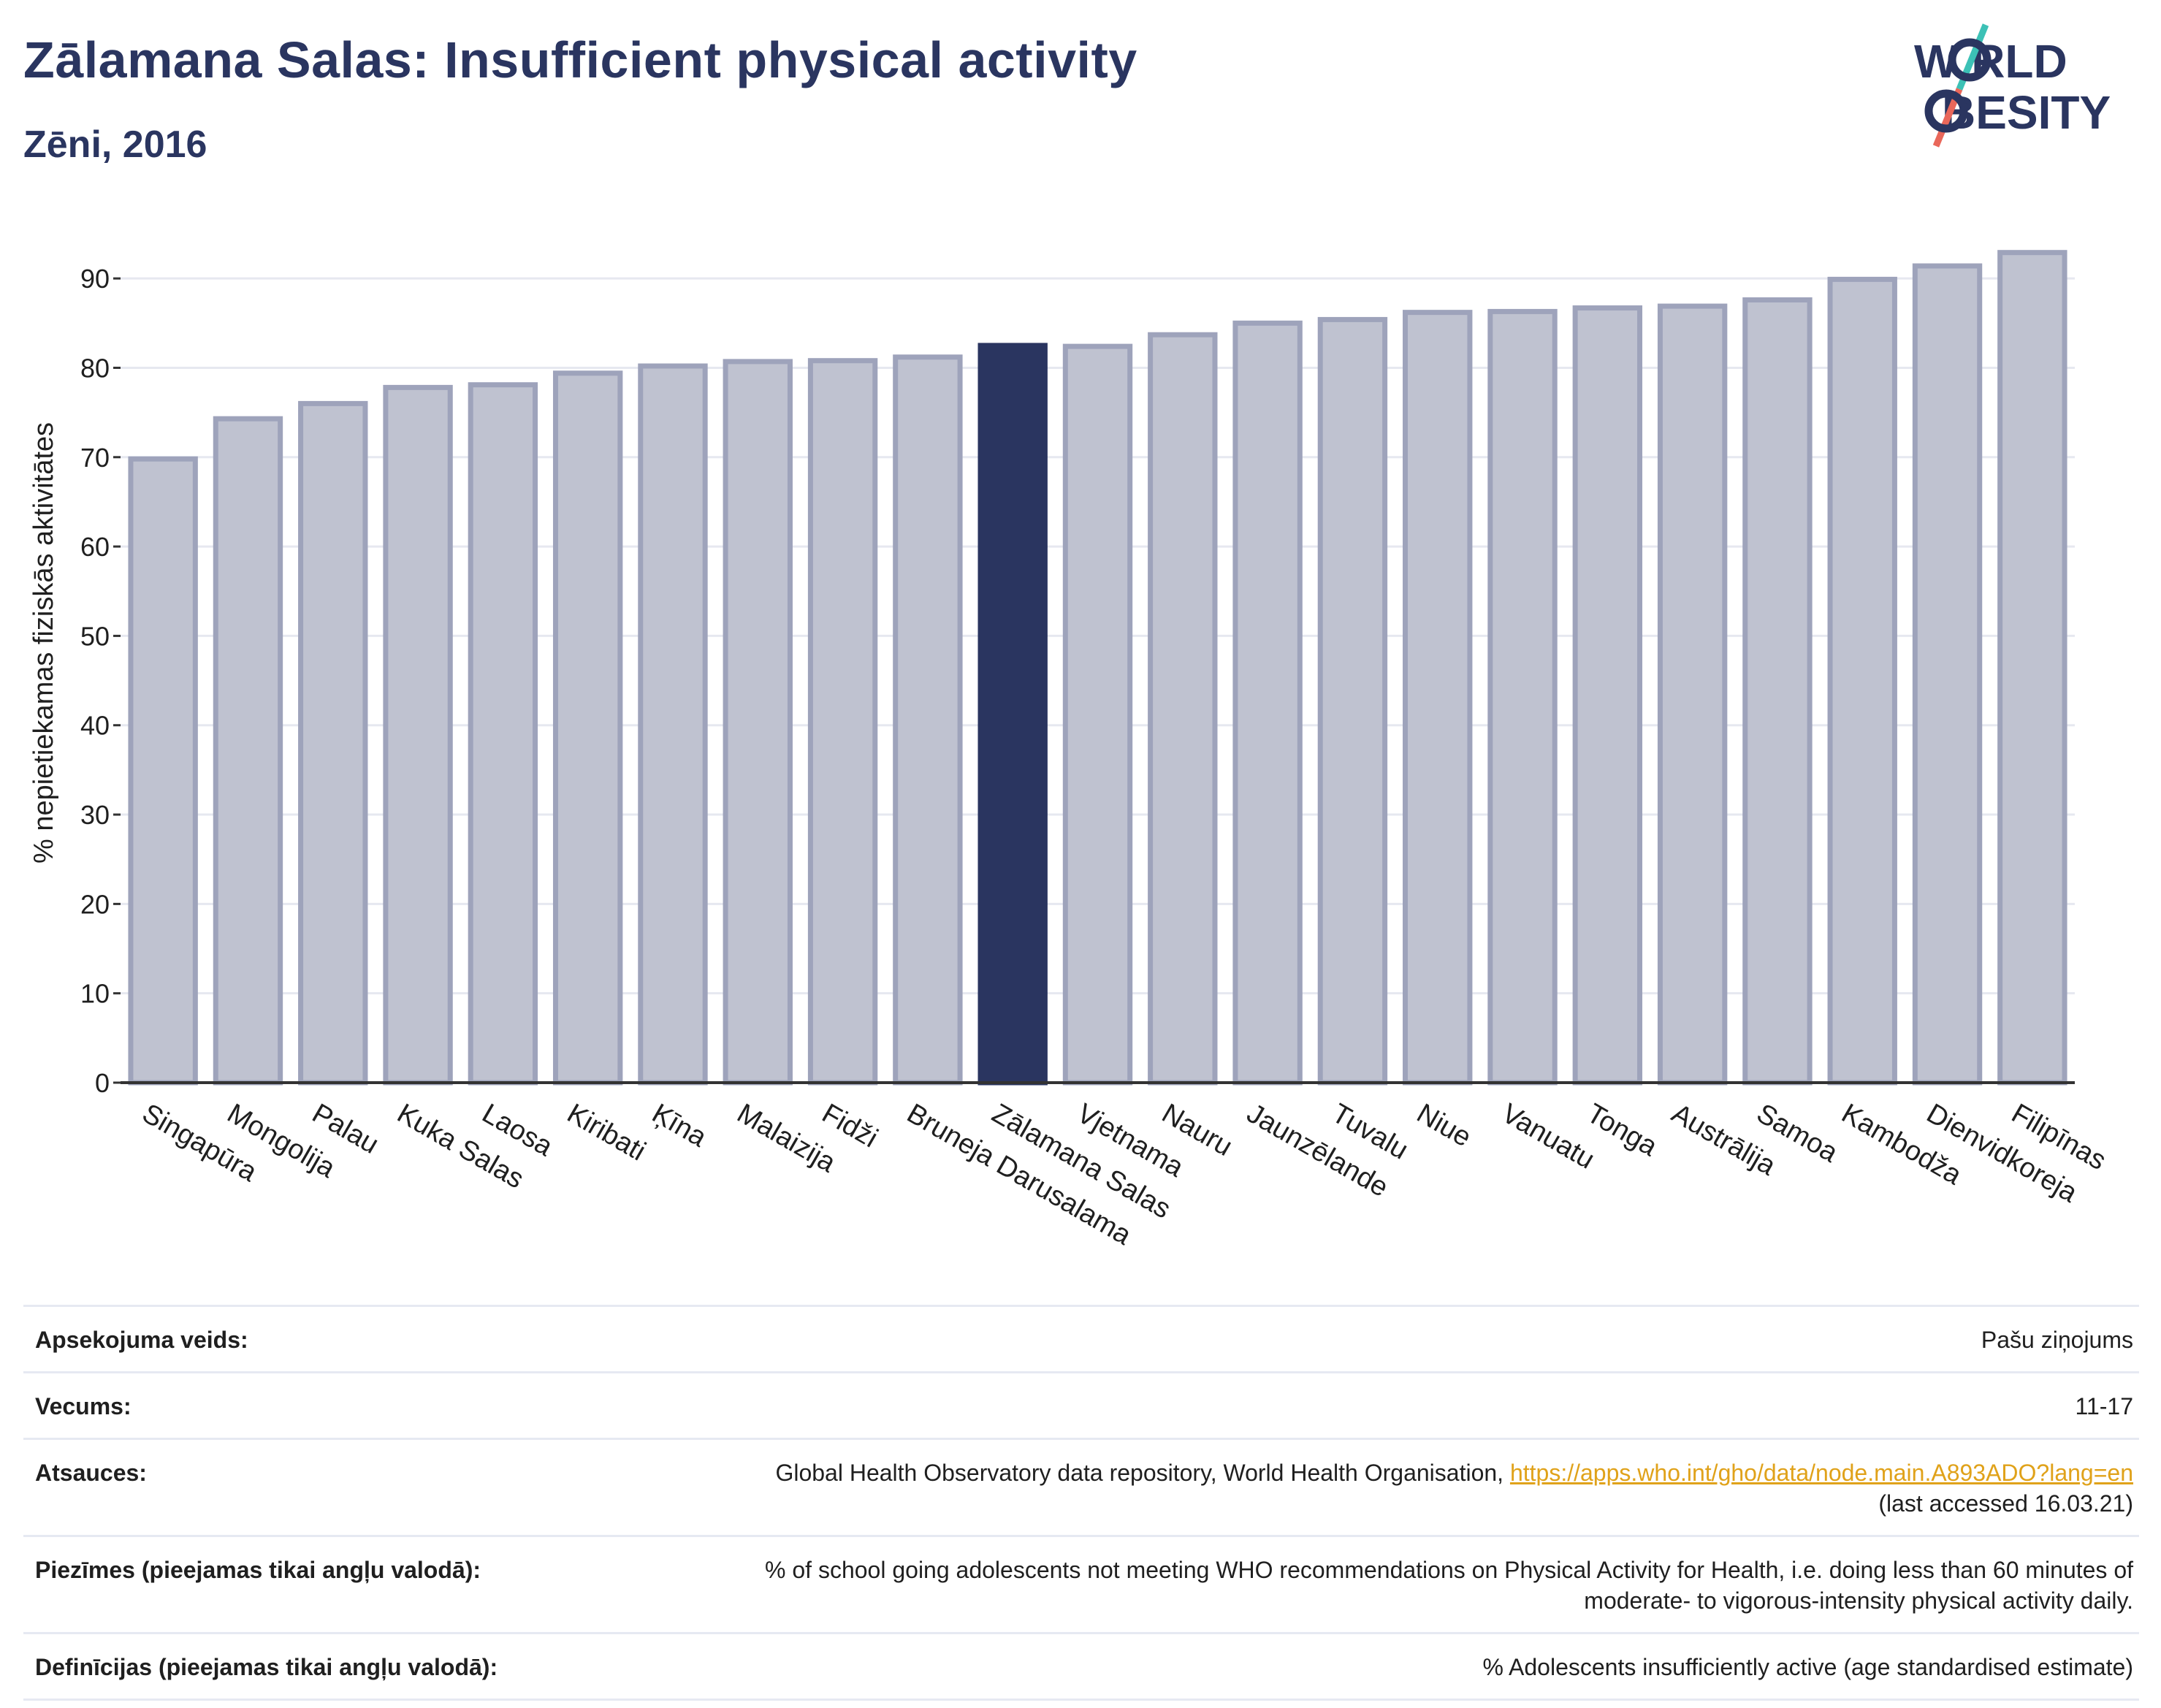 The width and height of the screenshot is (2161, 1708). Describe the element at coordinates (95, 368) in the screenshot. I see `y-tick-label: 80` at that location.